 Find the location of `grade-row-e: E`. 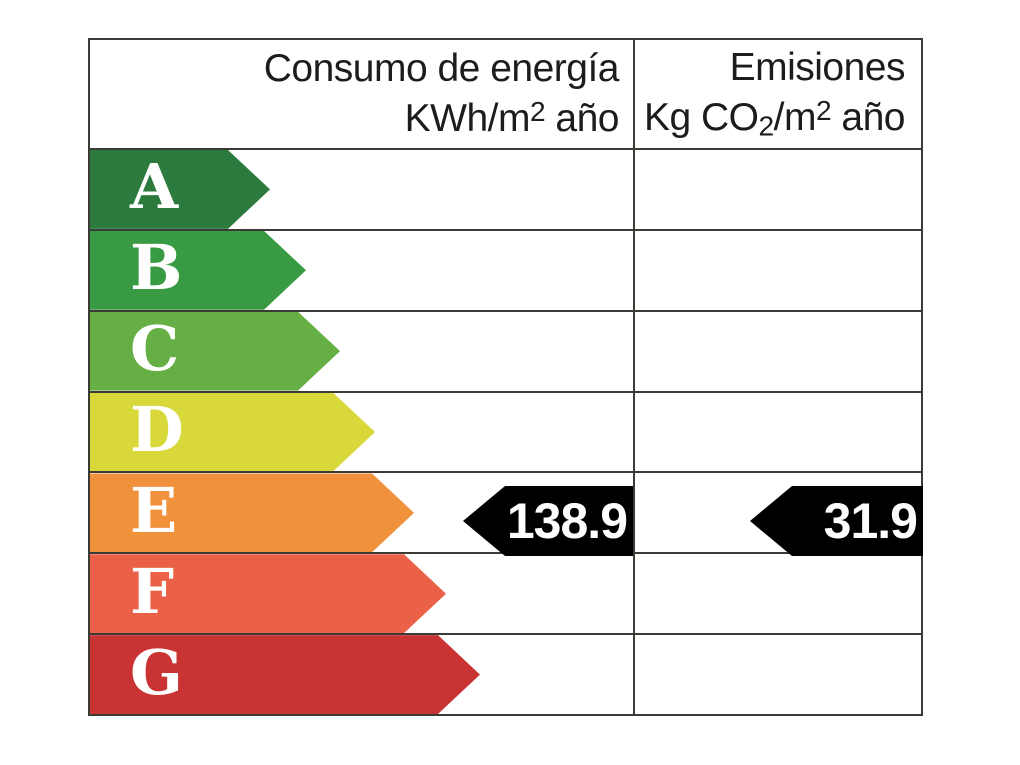

grade-row-e: E is located at coordinates (505, 511).